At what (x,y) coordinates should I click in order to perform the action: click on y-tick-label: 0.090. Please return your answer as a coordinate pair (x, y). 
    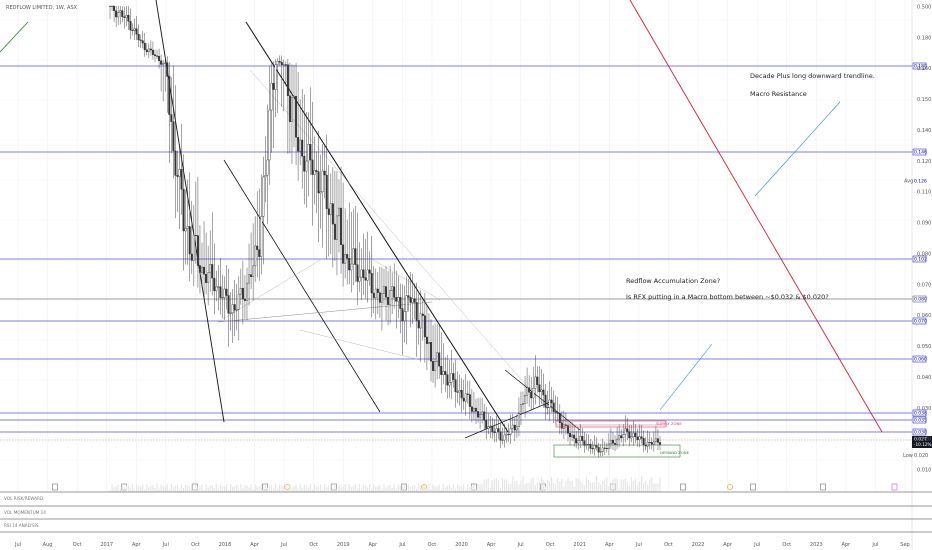
    Looking at the image, I should click on (924, 224).